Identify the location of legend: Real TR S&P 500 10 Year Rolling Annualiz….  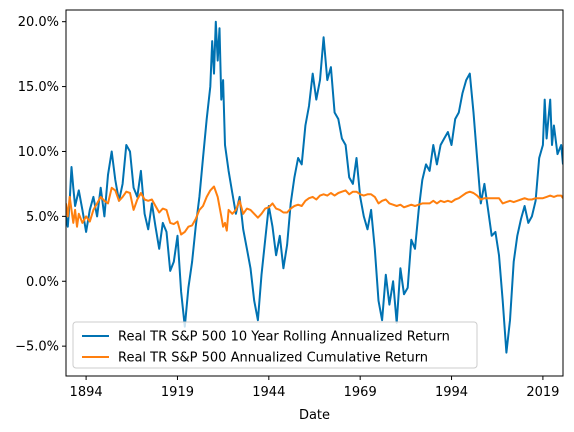
(275, 345).